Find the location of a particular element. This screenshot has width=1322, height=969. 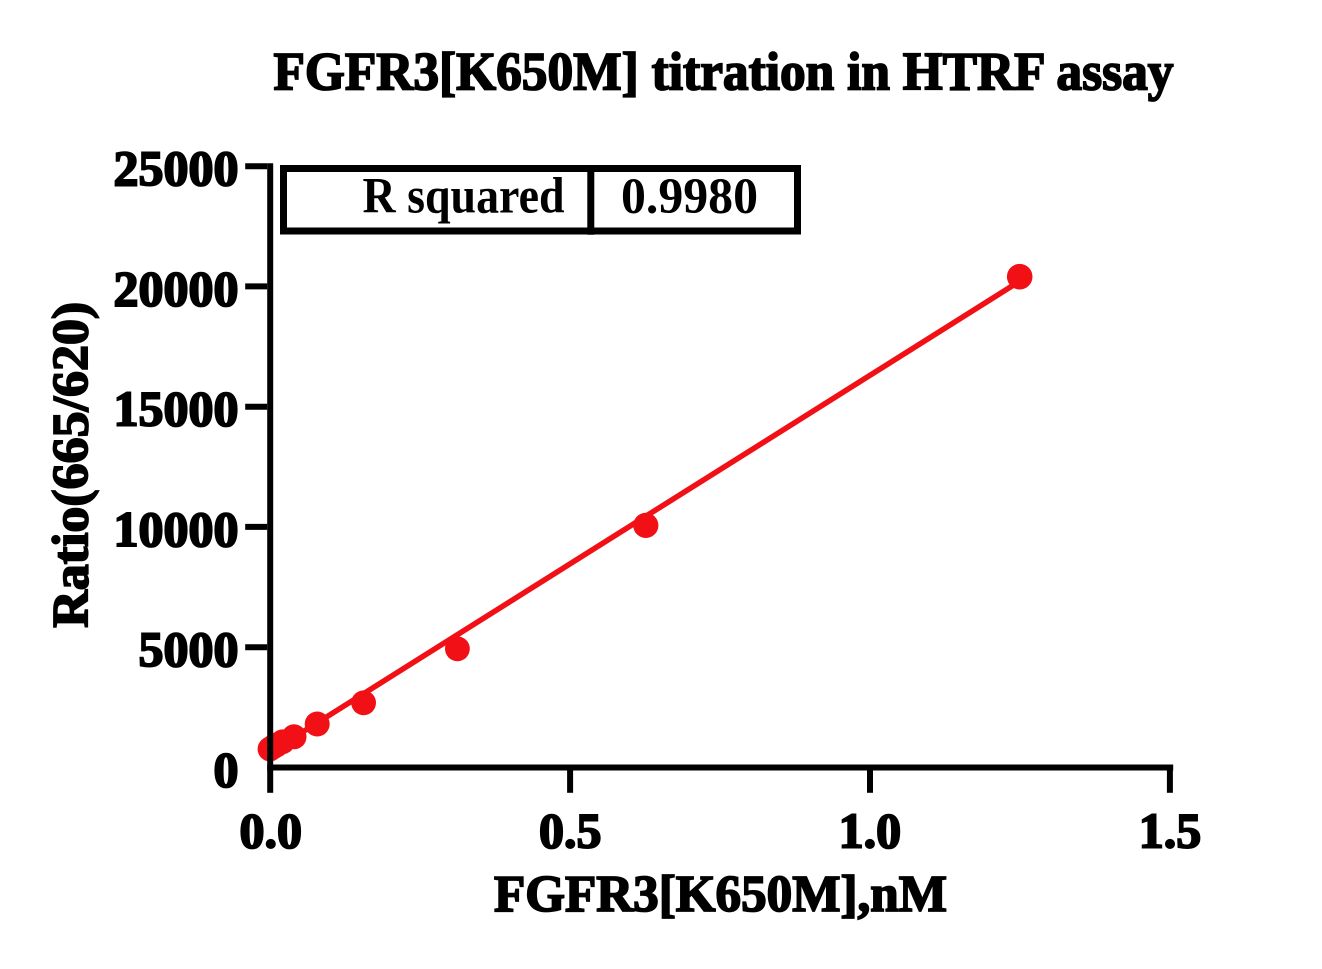

svg-text: Ratio(665/620) is located at coordinates (72, 465).